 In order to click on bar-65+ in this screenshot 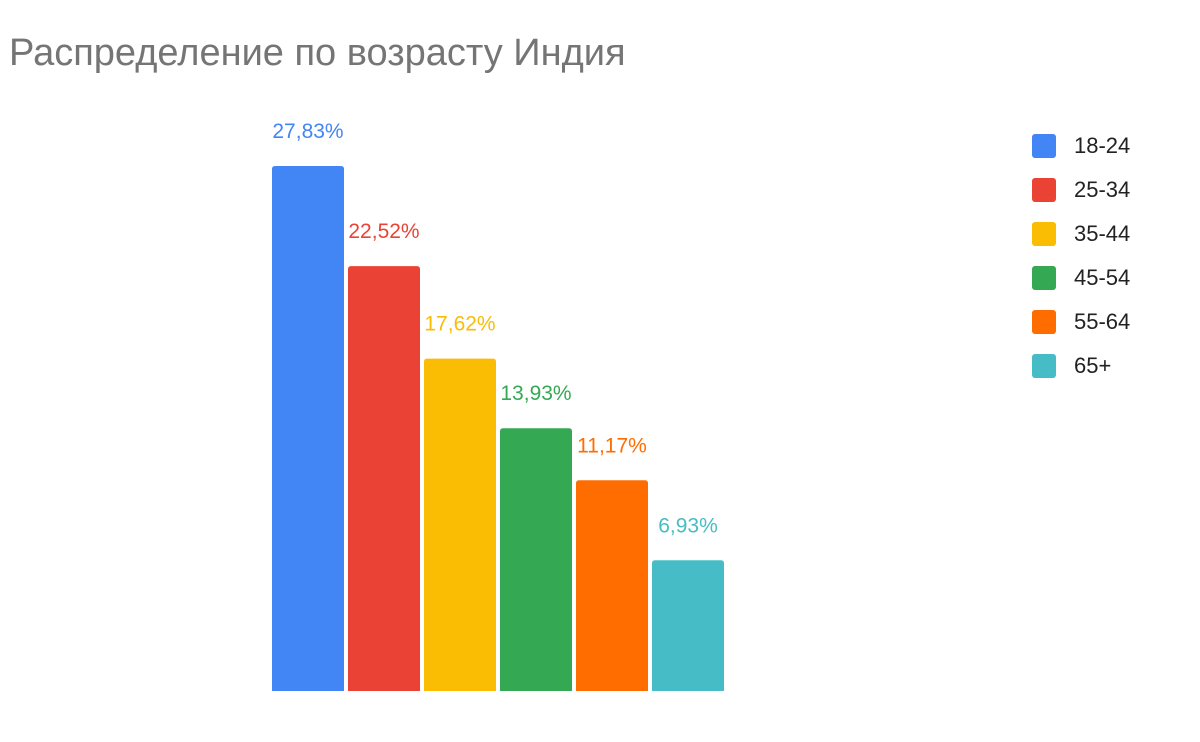, I will do `click(688, 625)`.